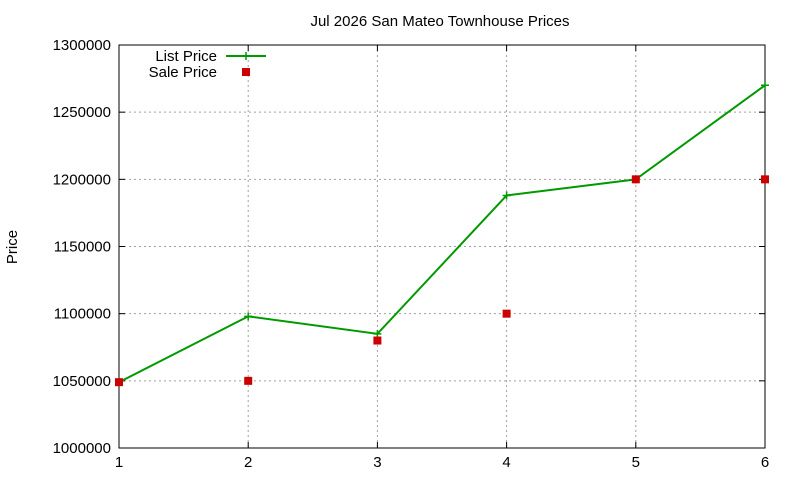 This screenshot has height=480, width=800. I want to click on legend-marker-list-price, so click(246, 56).